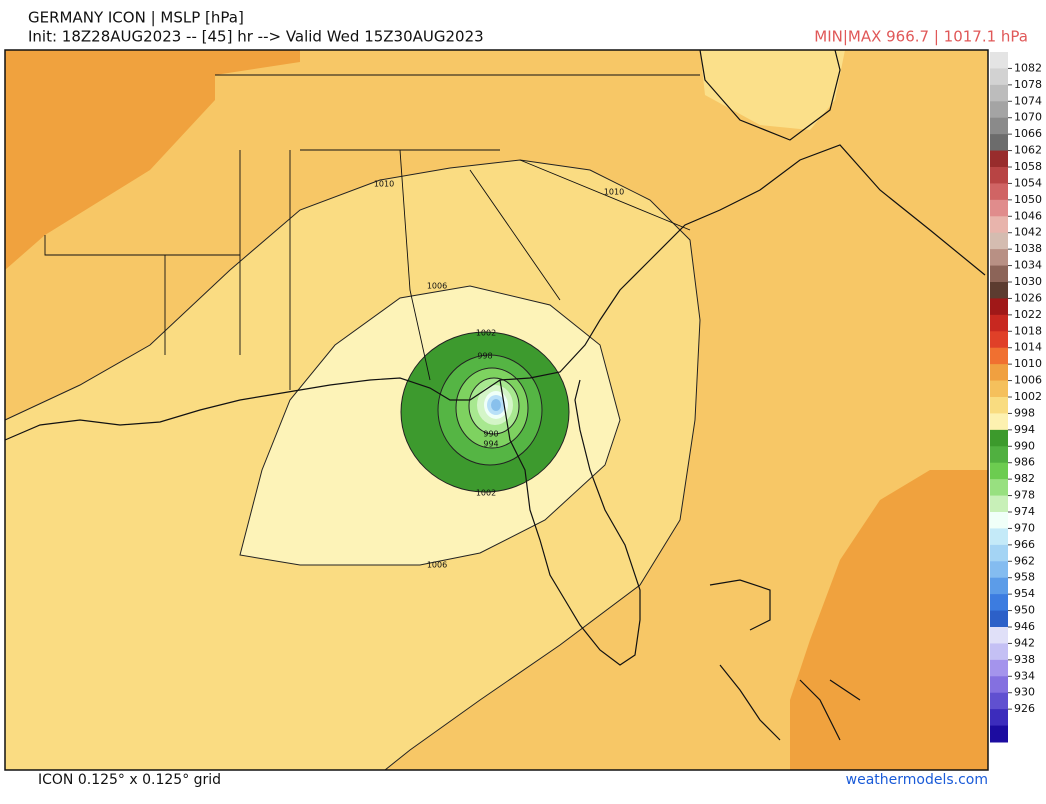 The height and width of the screenshot is (804, 1046). I want to click on colorbar-label: 942, so click(1024, 642).